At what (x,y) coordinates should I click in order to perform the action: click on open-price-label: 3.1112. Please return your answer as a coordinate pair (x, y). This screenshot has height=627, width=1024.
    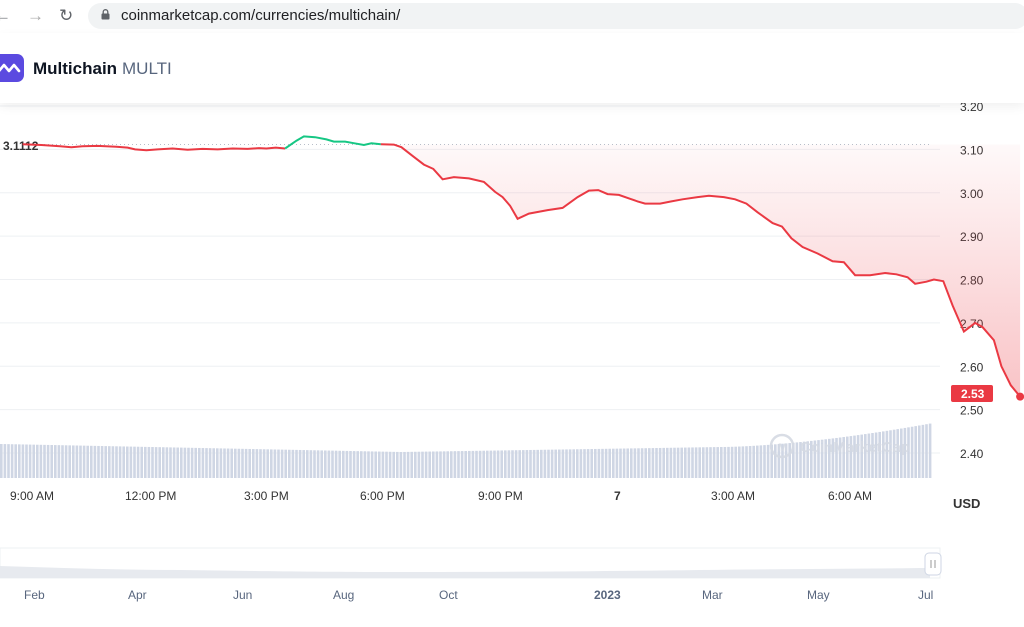
    Looking at the image, I should click on (21, 146).